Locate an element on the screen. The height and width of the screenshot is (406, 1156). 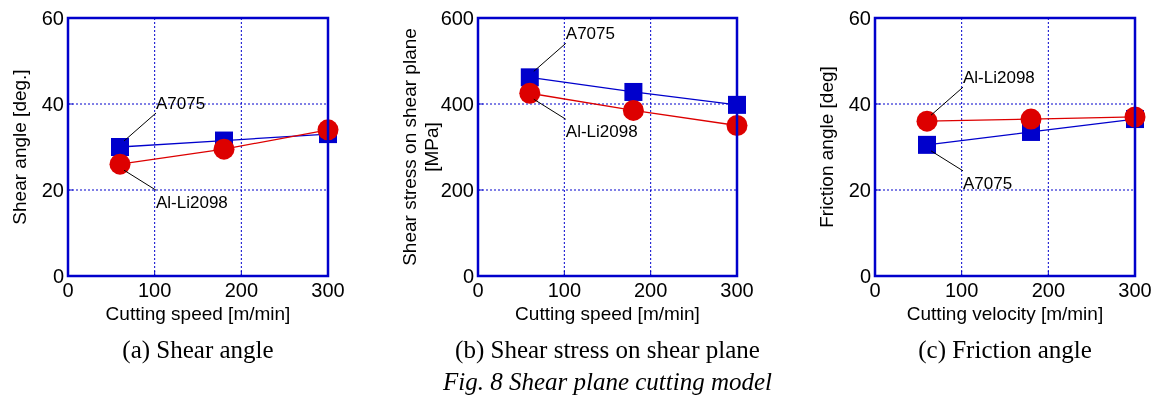
text: (c) Friction angle is located at coordinates (1005, 350).